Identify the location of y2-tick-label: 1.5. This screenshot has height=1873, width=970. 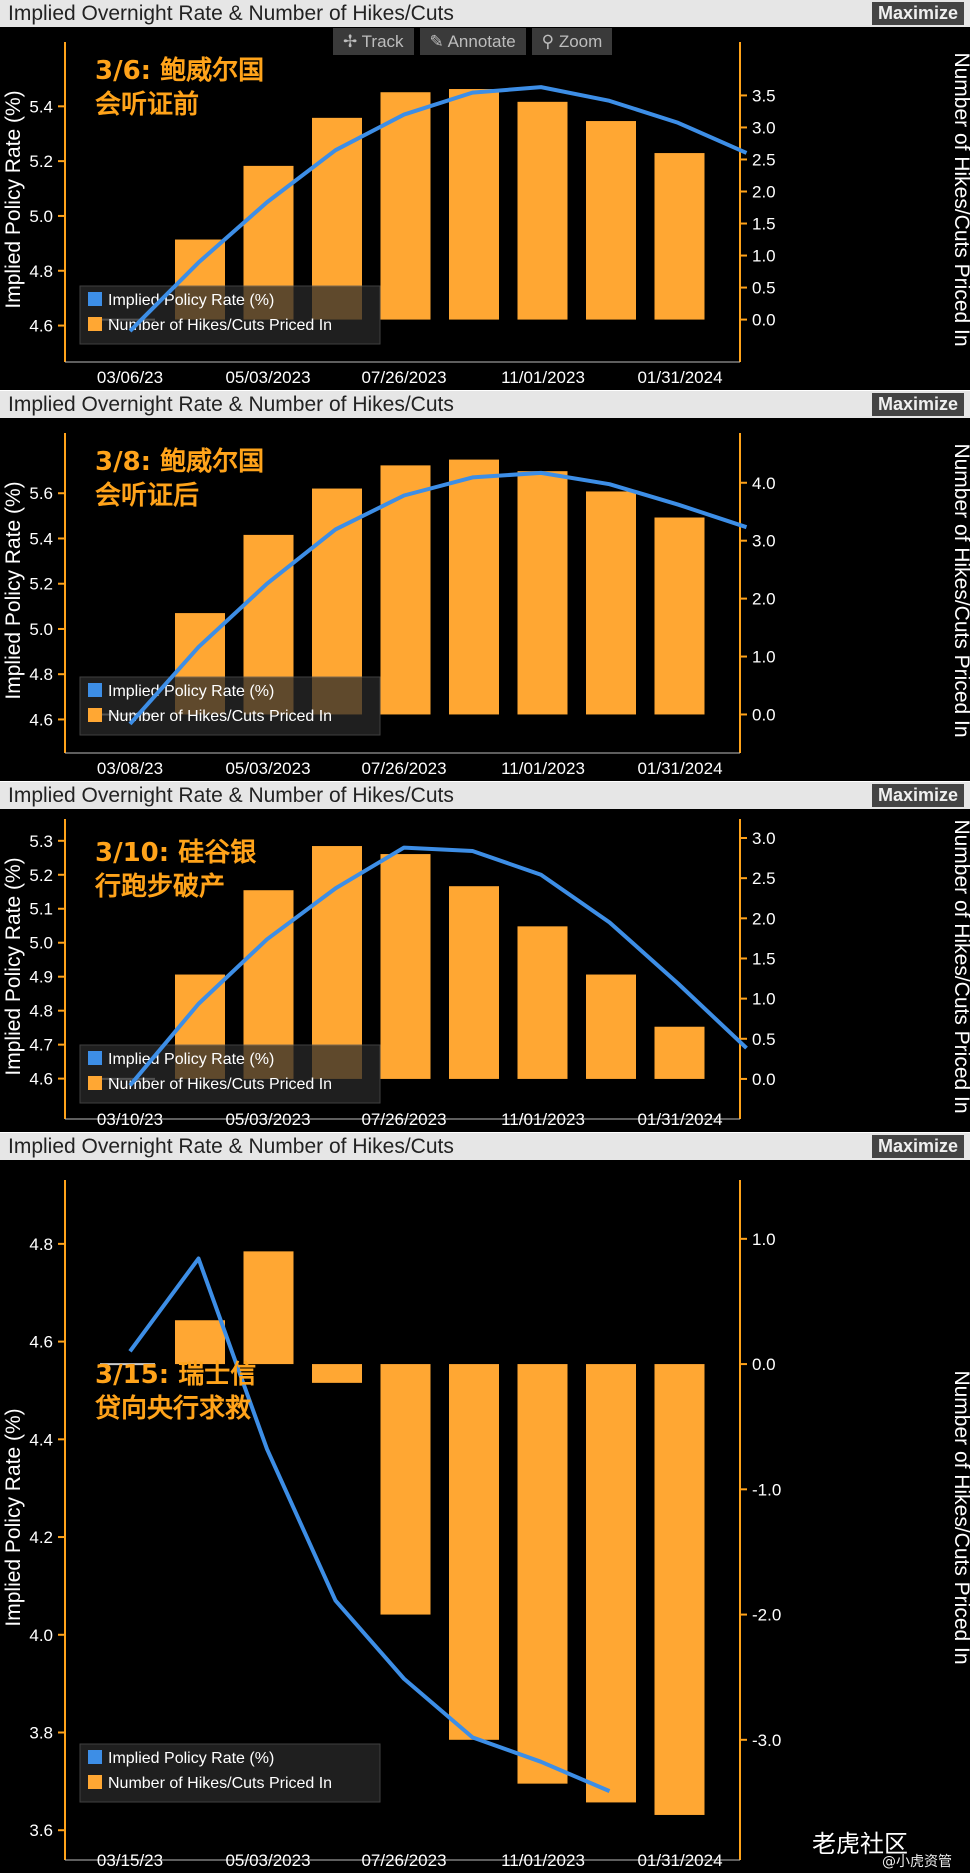
(764, 224).